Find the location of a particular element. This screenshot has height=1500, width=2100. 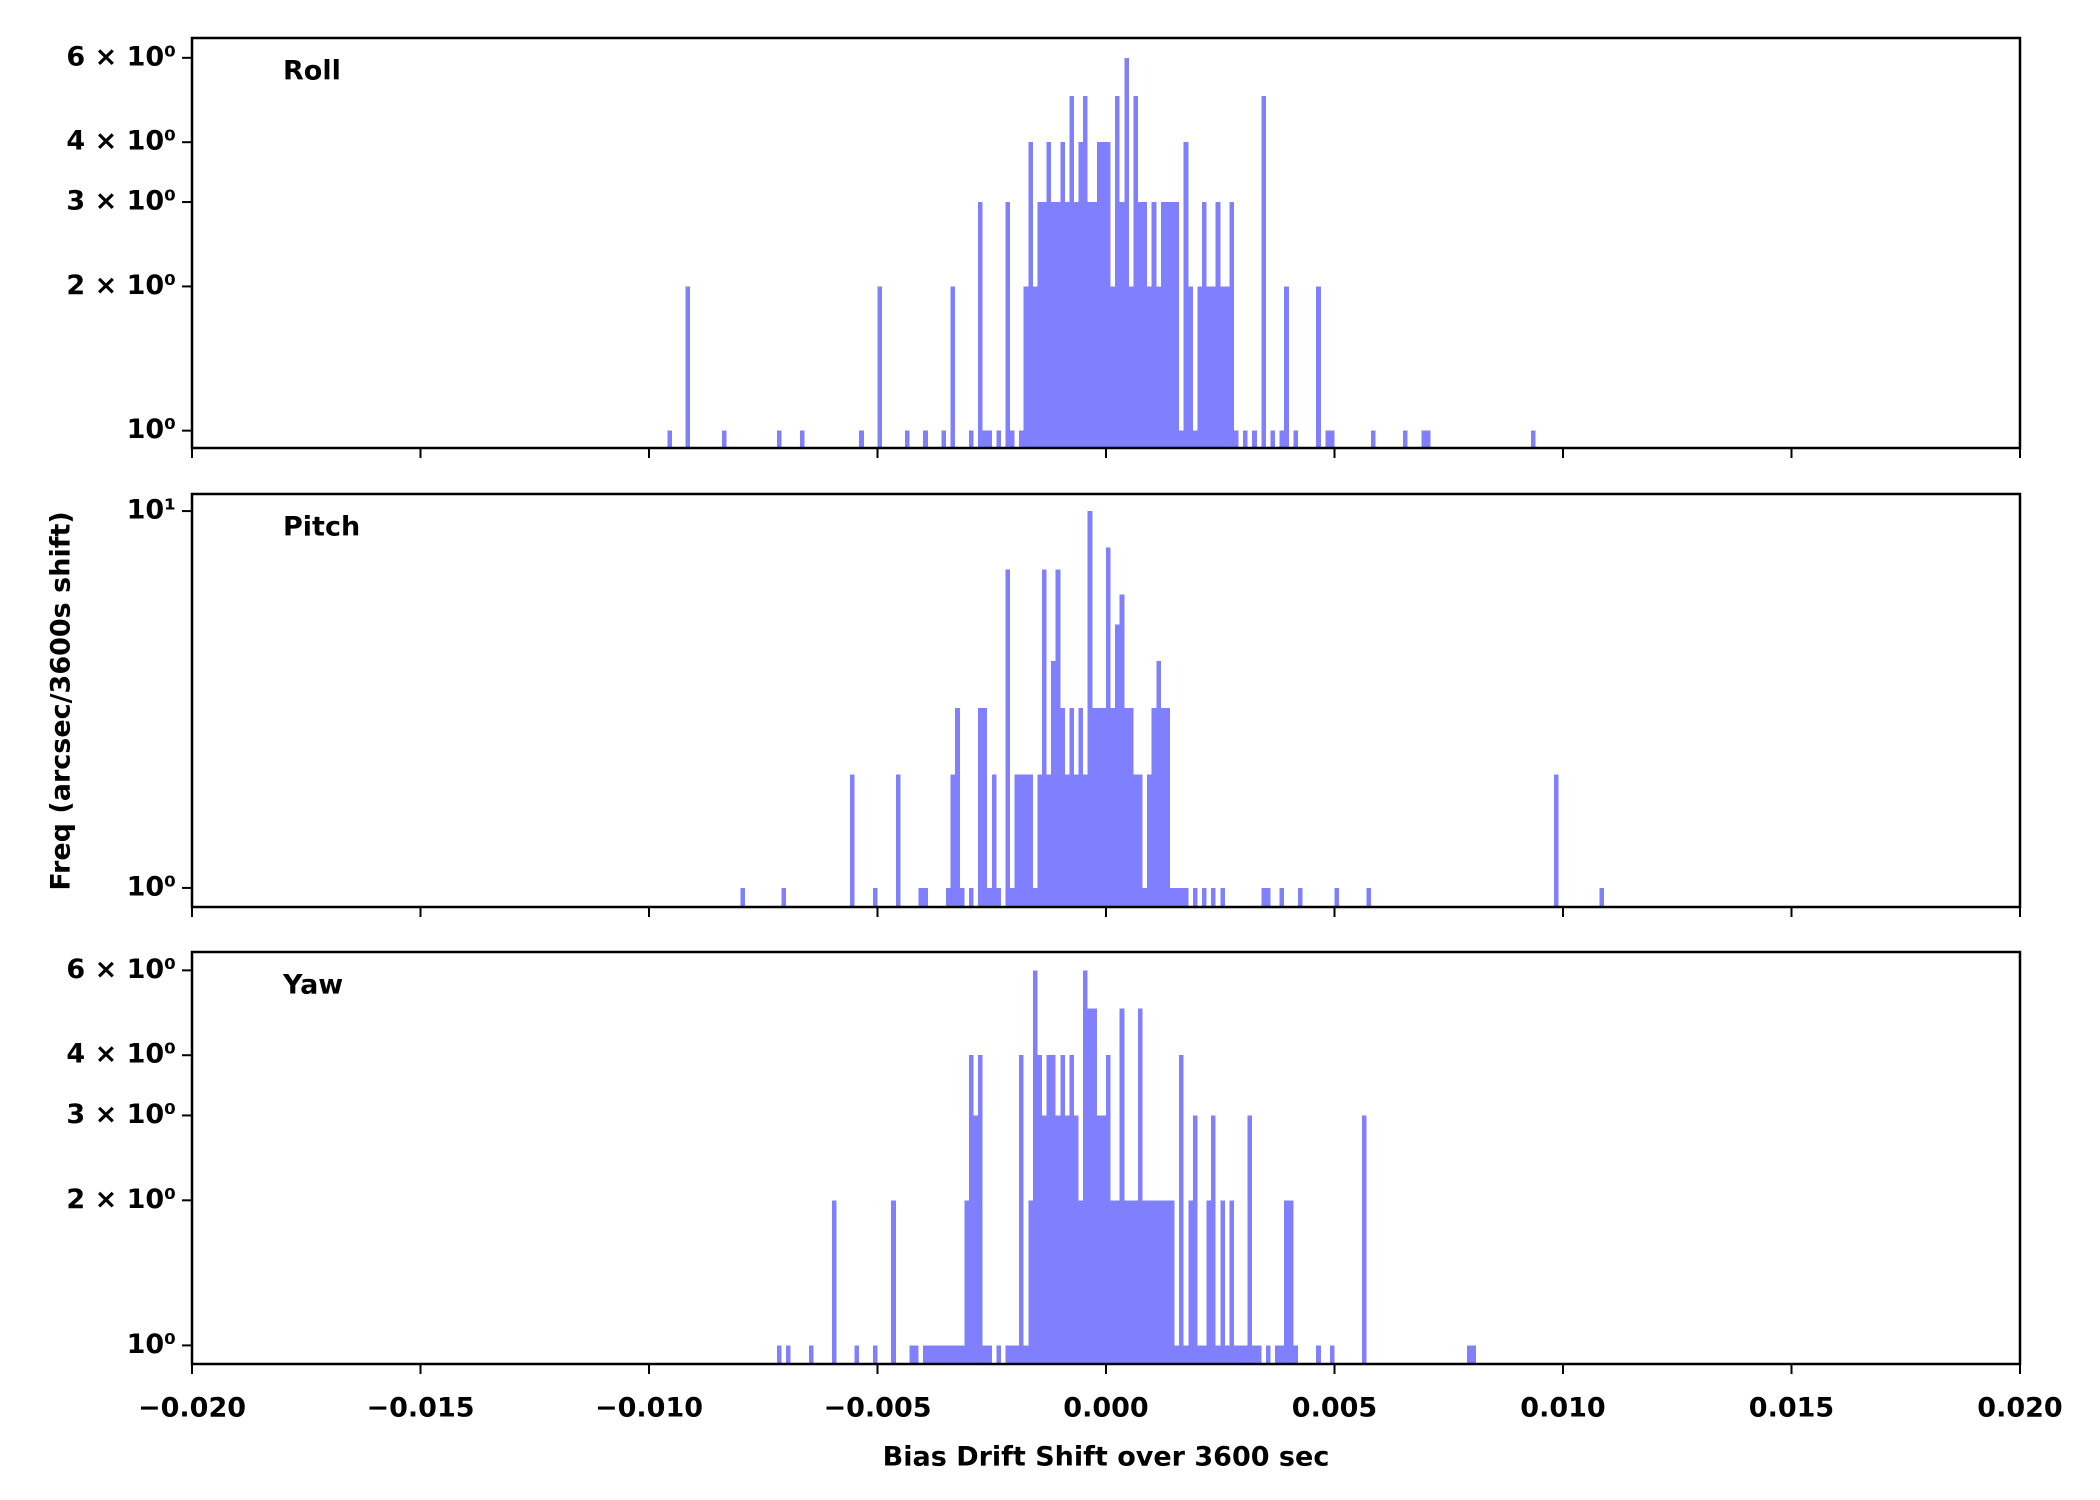

panel-label: Roll is located at coordinates (312, 71).